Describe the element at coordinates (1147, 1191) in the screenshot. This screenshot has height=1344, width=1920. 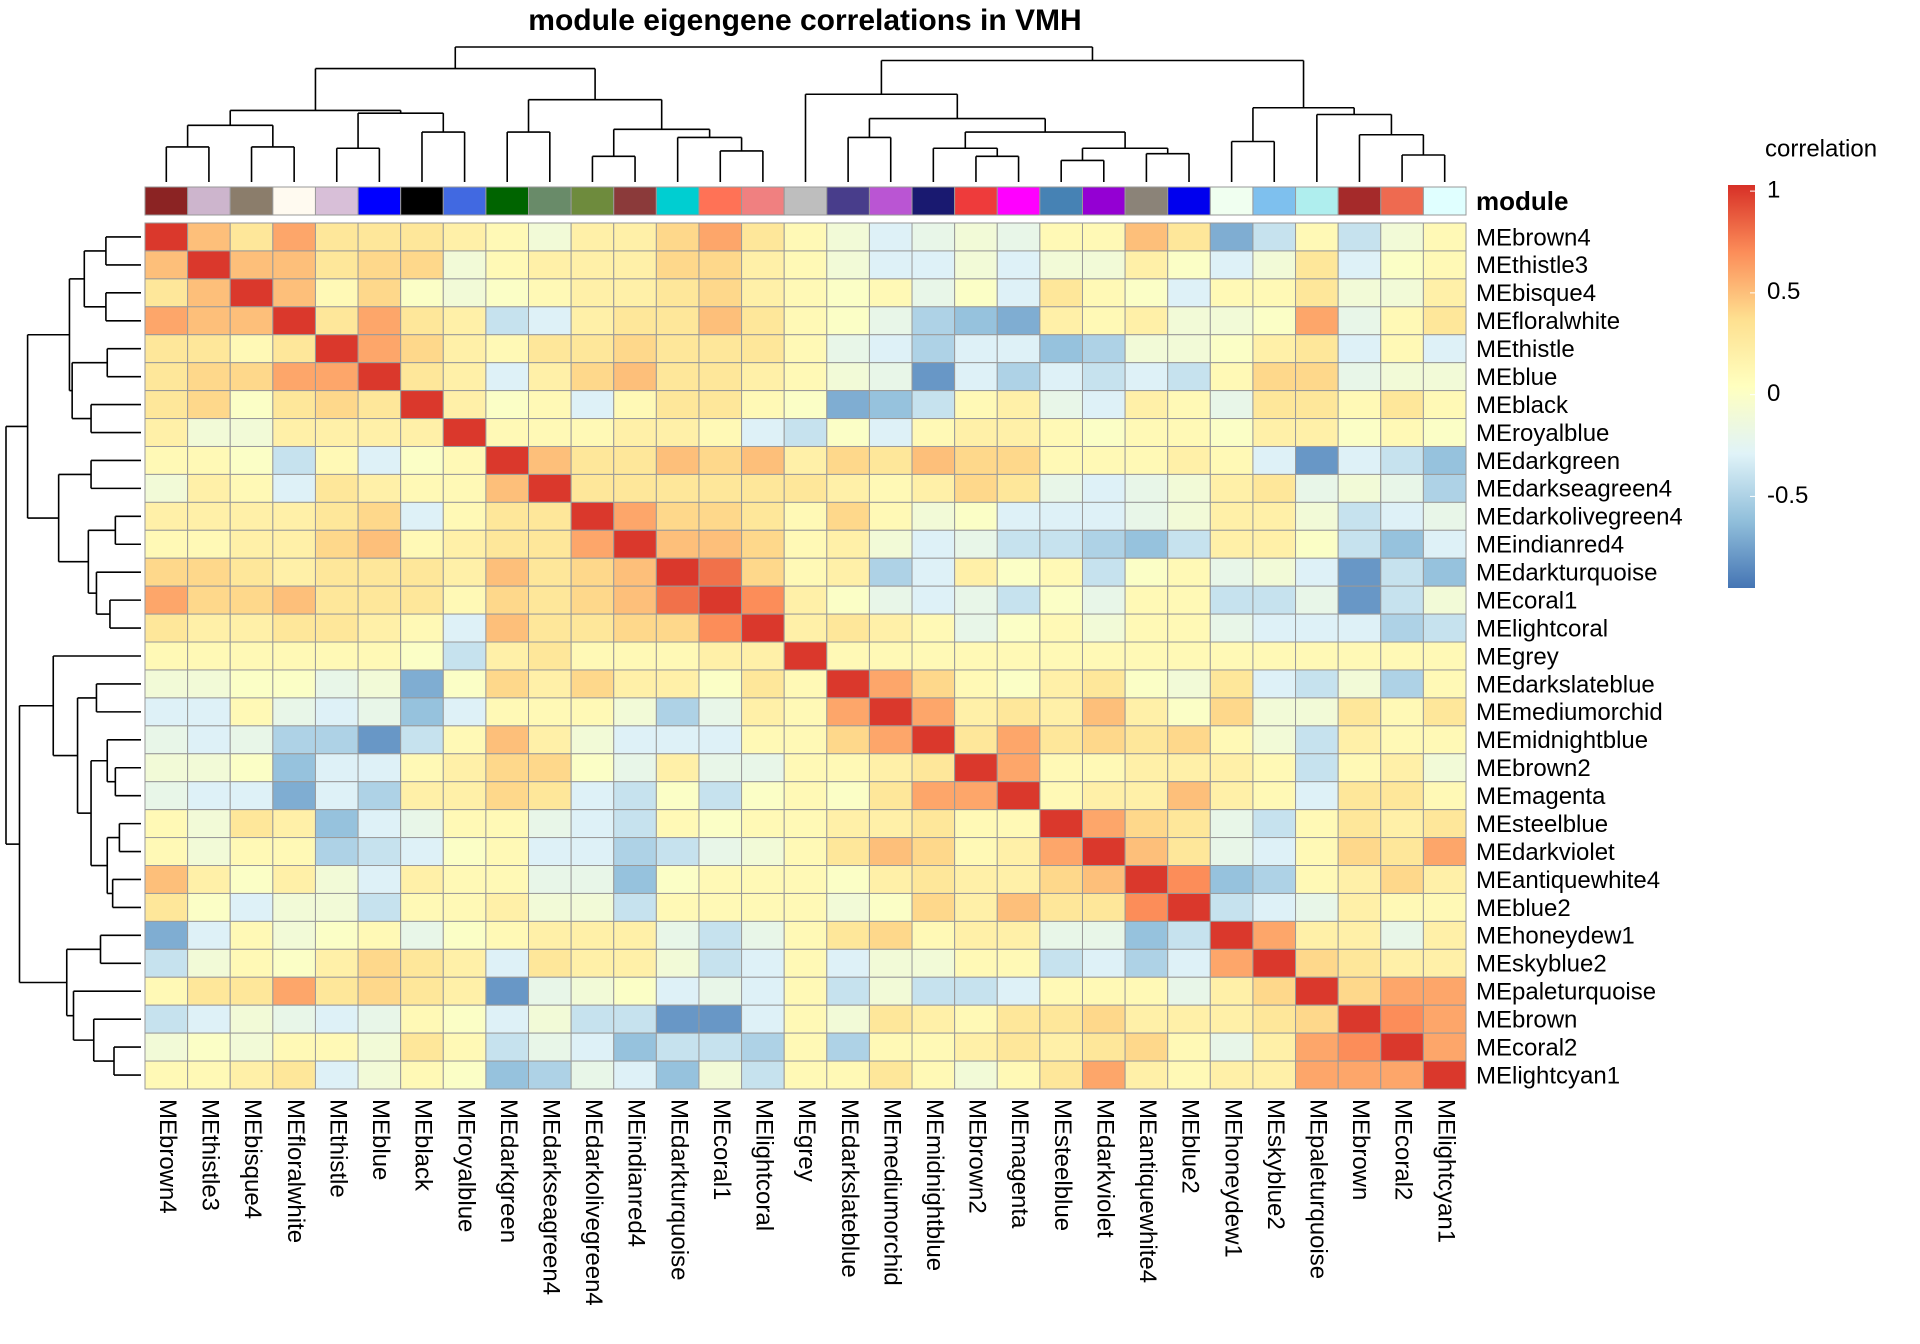
I see `column-label: MEantiquewhite4` at that location.